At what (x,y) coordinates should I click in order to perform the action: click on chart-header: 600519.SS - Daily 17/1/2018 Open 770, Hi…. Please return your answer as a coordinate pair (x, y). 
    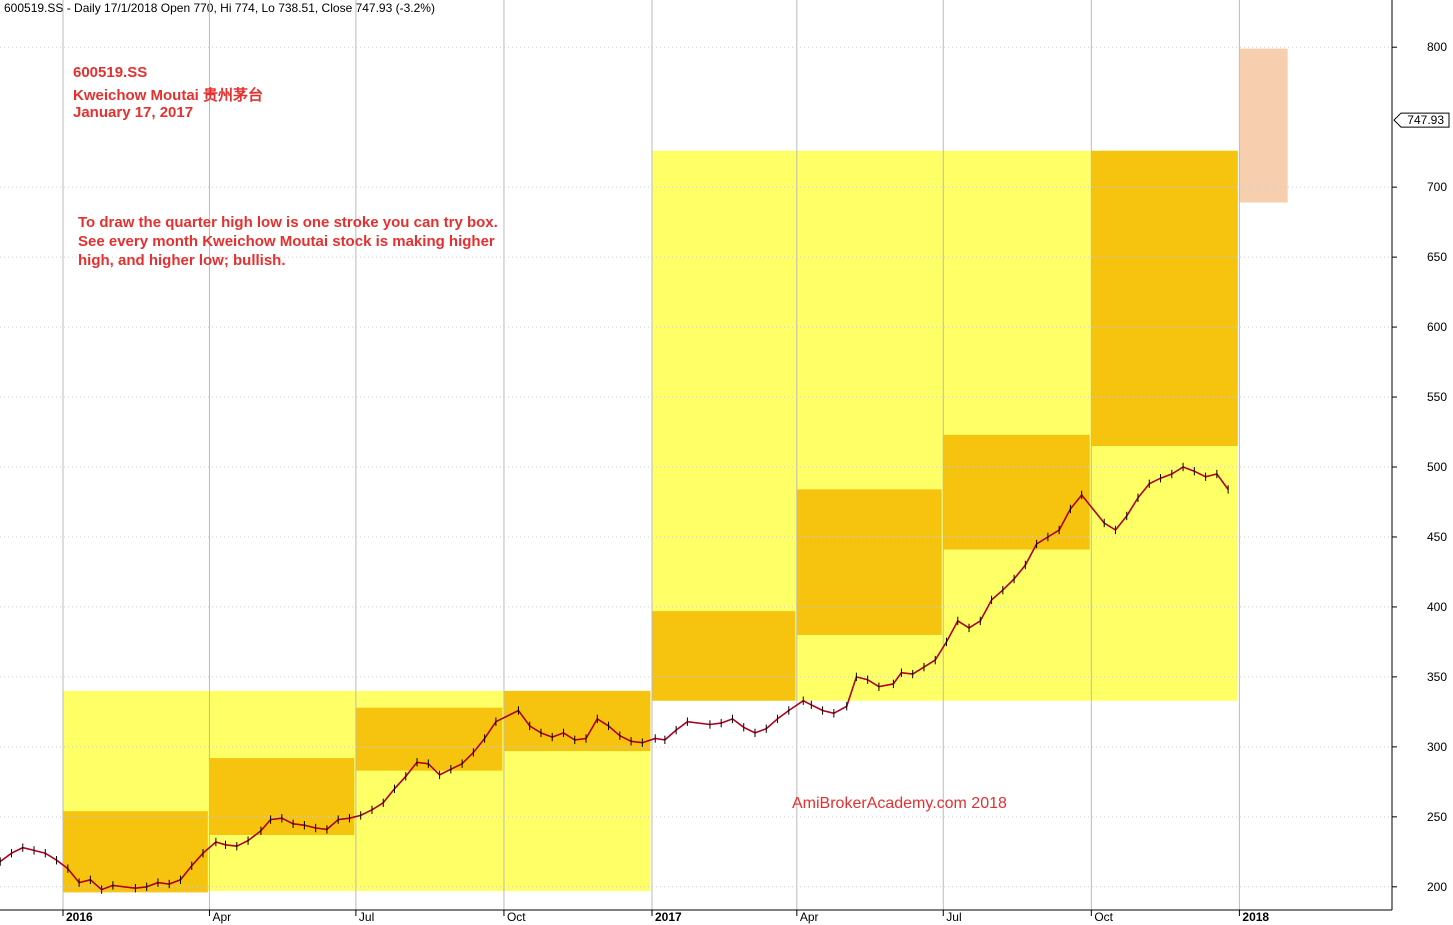
    Looking at the image, I should click on (219, 8).